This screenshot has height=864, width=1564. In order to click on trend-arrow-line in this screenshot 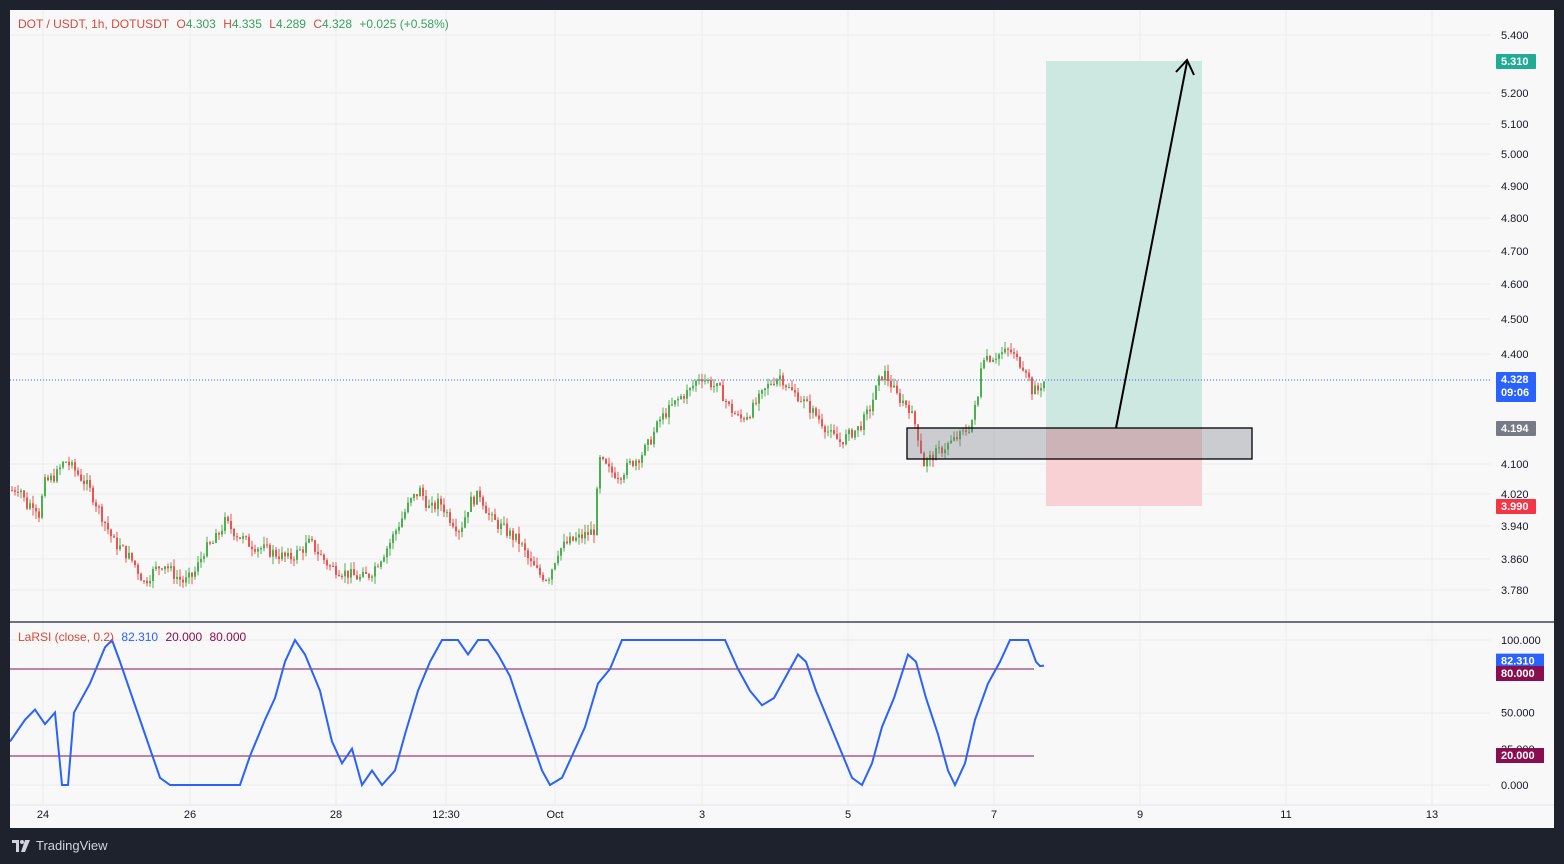, I will do `click(1151, 245)`.